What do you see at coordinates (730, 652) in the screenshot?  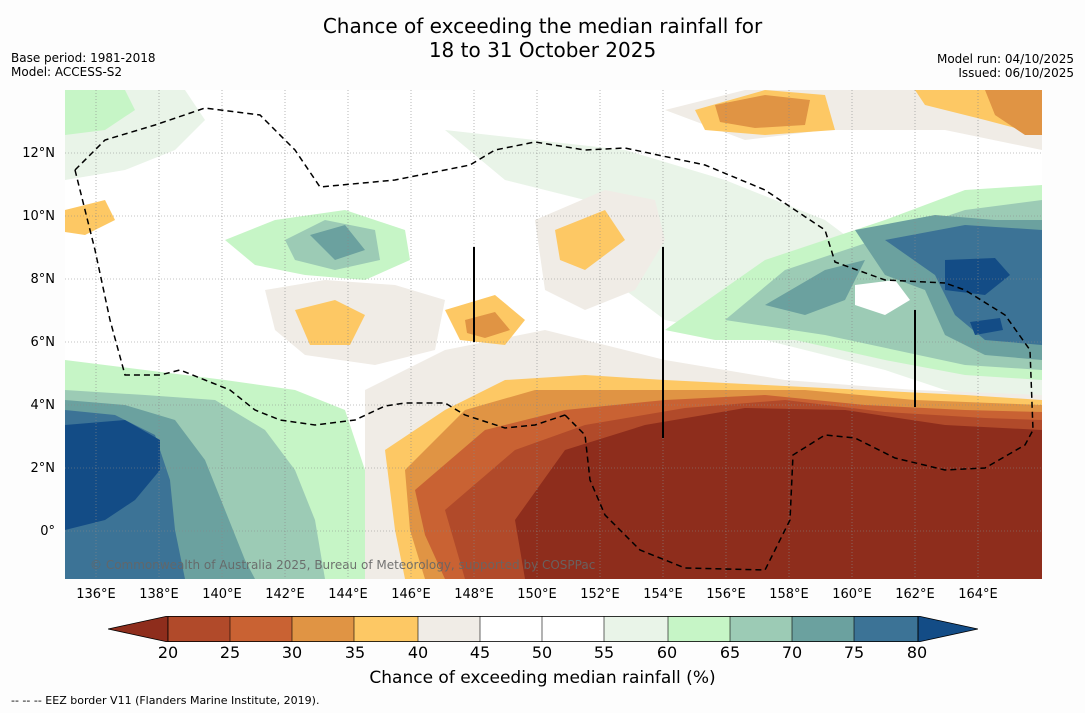 I see `colorbar-label-65: 65` at bounding box center [730, 652].